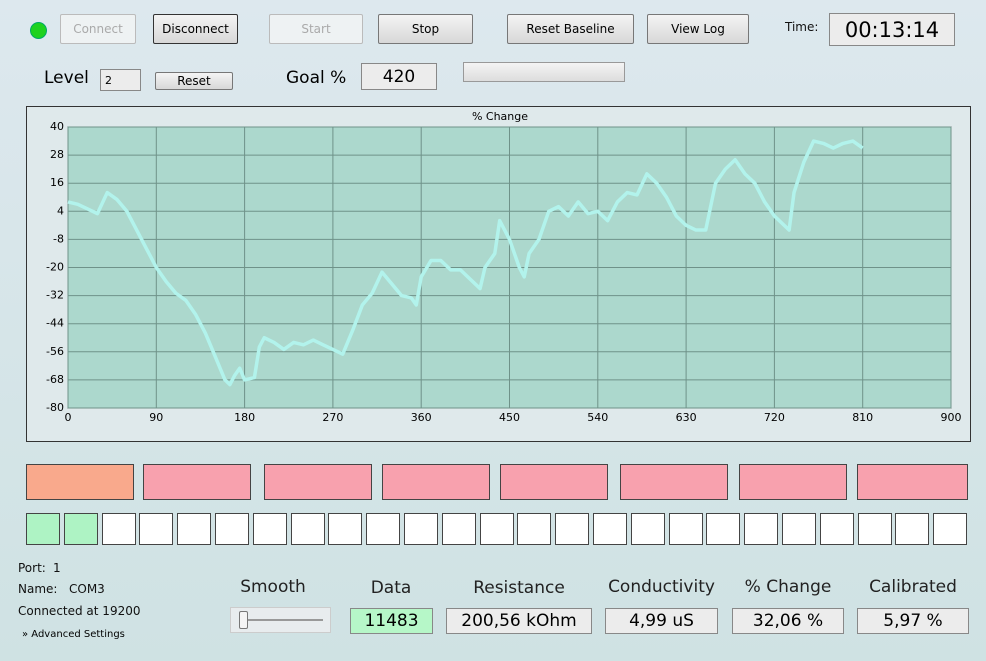 The image size is (986, 661). I want to click on x-tick-label: 810, so click(862, 417).